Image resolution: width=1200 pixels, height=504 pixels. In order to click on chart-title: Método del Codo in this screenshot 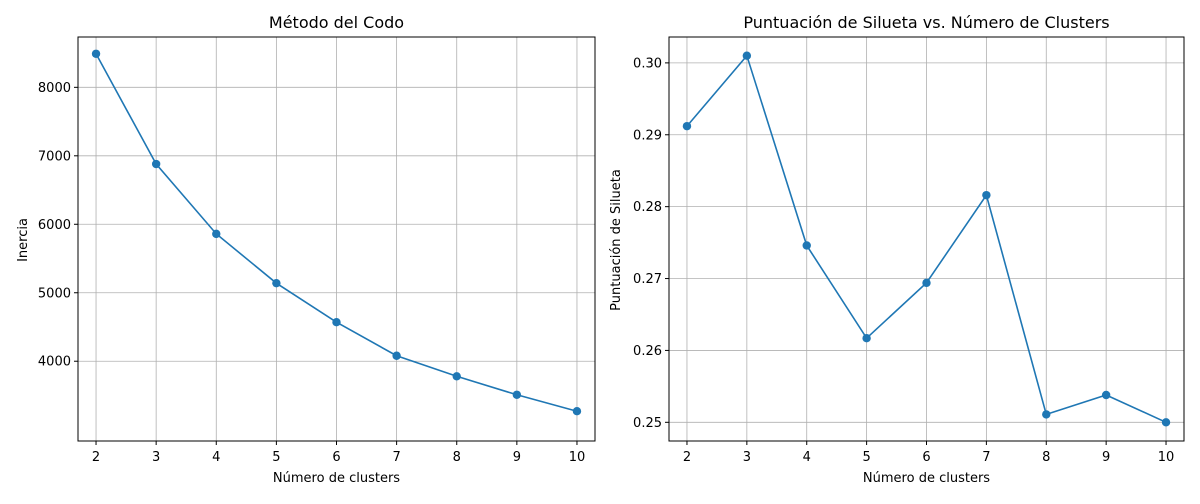, I will do `click(336, 22)`.